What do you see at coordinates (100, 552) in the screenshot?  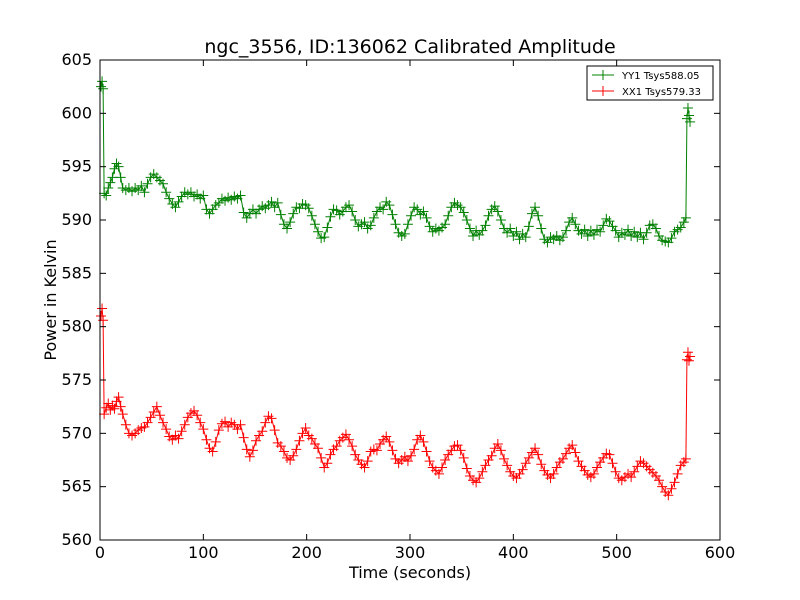 I see `x-tick-label: 0` at bounding box center [100, 552].